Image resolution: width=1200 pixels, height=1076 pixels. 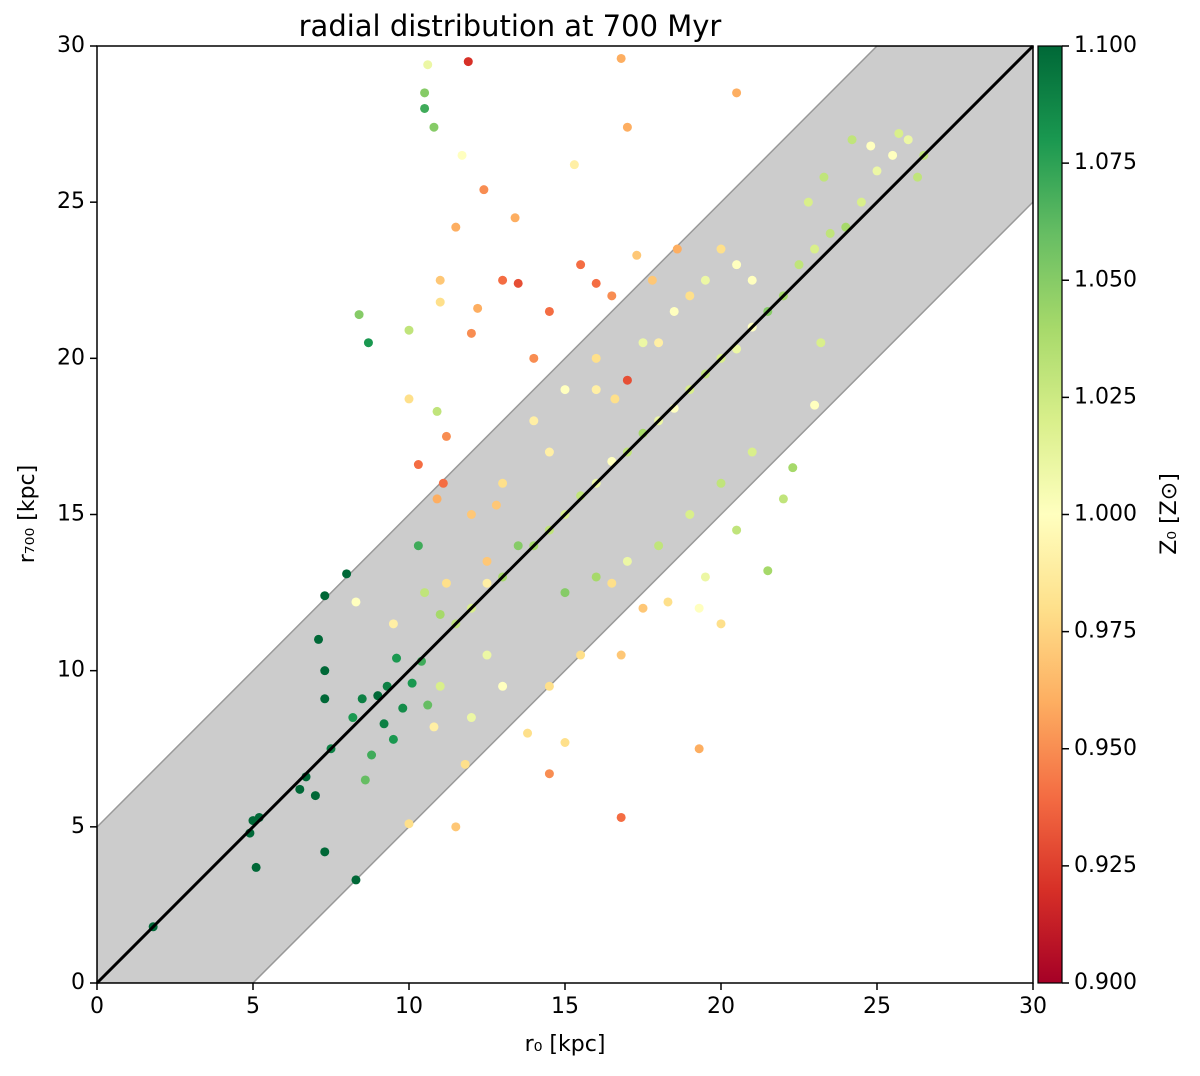 What do you see at coordinates (1169, 514) in the screenshot?
I see `colorbar-label: Z₀ [Z⊙]` at bounding box center [1169, 514].